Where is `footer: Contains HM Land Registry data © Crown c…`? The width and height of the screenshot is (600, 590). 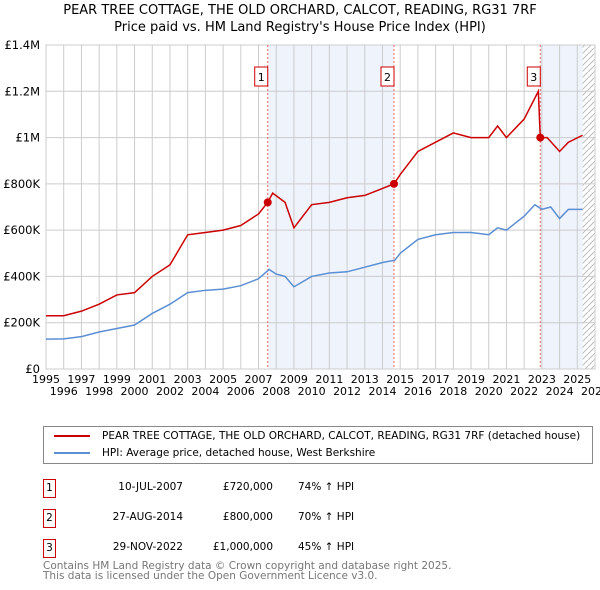
footer: Contains HM Land Registry data © Crown c… is located at coordinates (247, 571).